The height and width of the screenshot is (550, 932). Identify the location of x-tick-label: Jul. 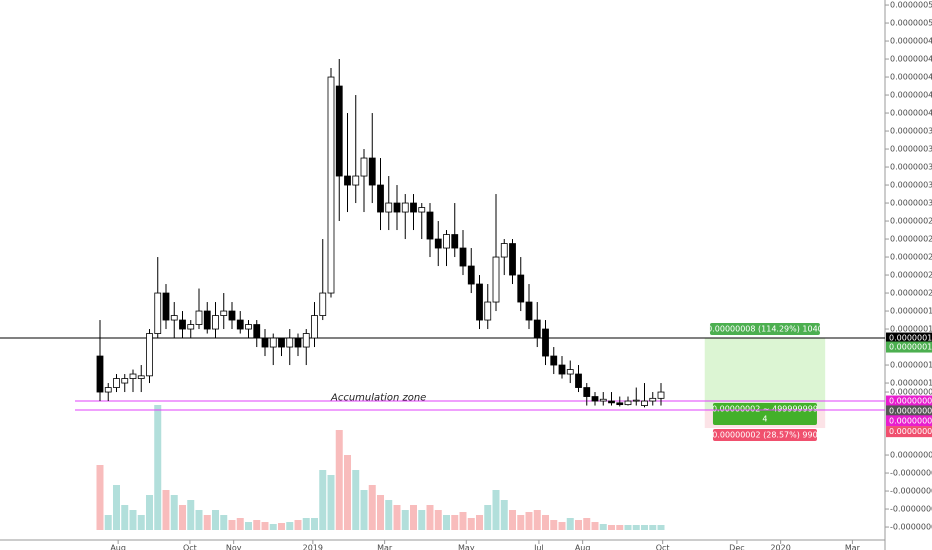
(538, 547).